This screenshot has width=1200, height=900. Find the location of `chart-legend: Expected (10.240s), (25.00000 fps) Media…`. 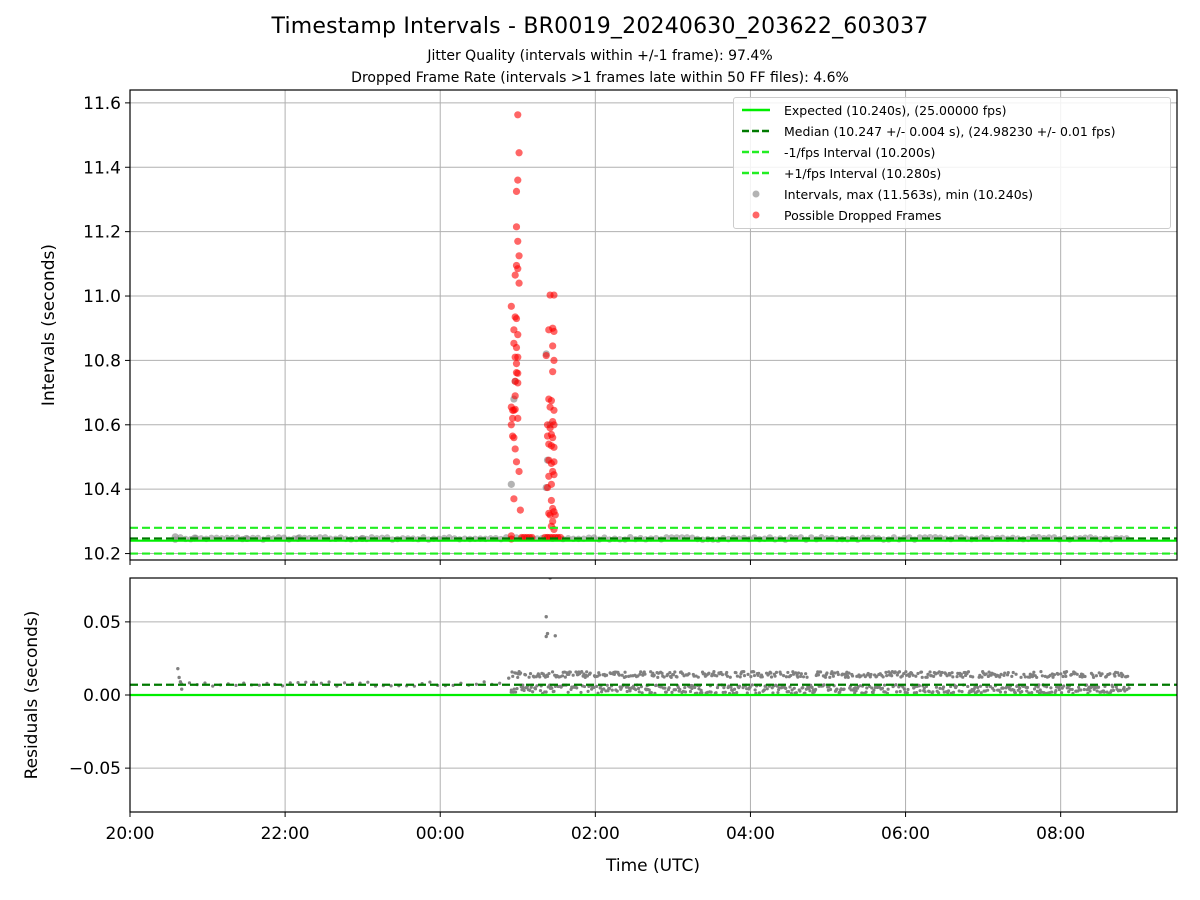

chart-legend: Expected (10.240s), (25.00000 fps) Media… is located at coordinates (952, 163).